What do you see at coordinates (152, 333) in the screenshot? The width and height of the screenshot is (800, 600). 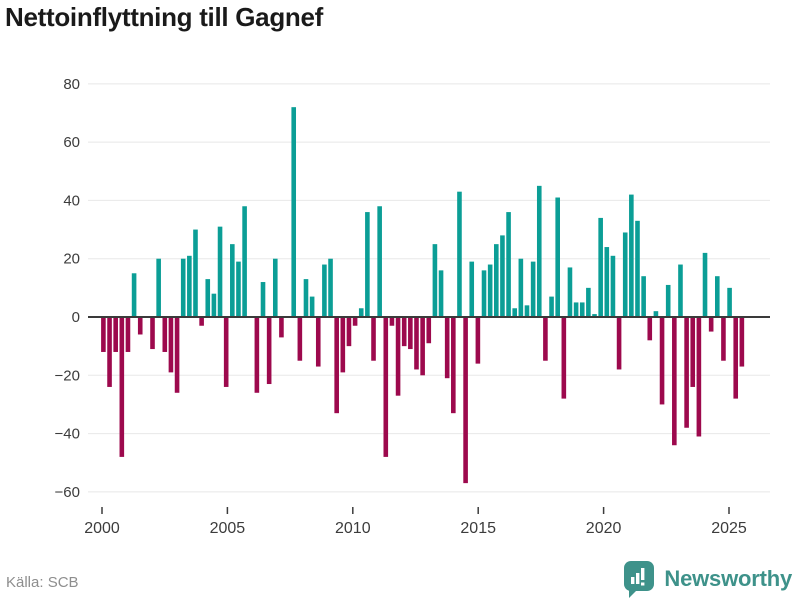 I see `bar-2002-q1` at bounding box center [152, 333].